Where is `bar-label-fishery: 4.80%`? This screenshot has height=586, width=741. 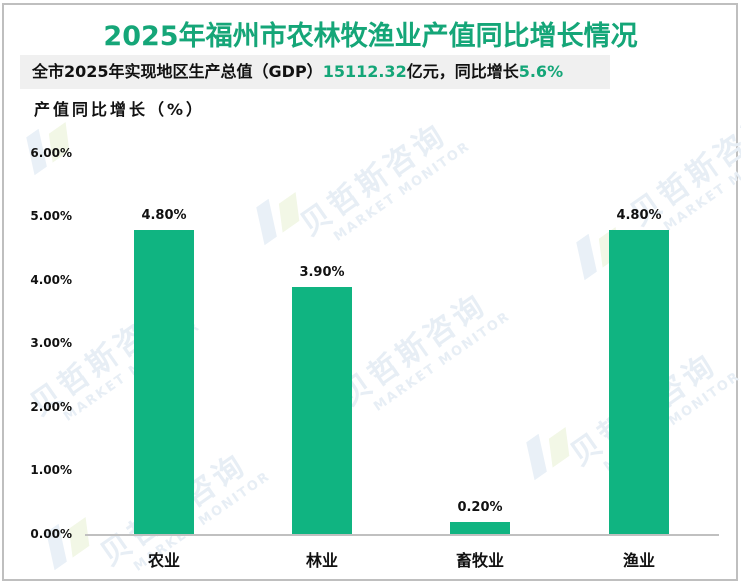 bar-label-fishery: 4.80% is located at coordinates (639, 215).